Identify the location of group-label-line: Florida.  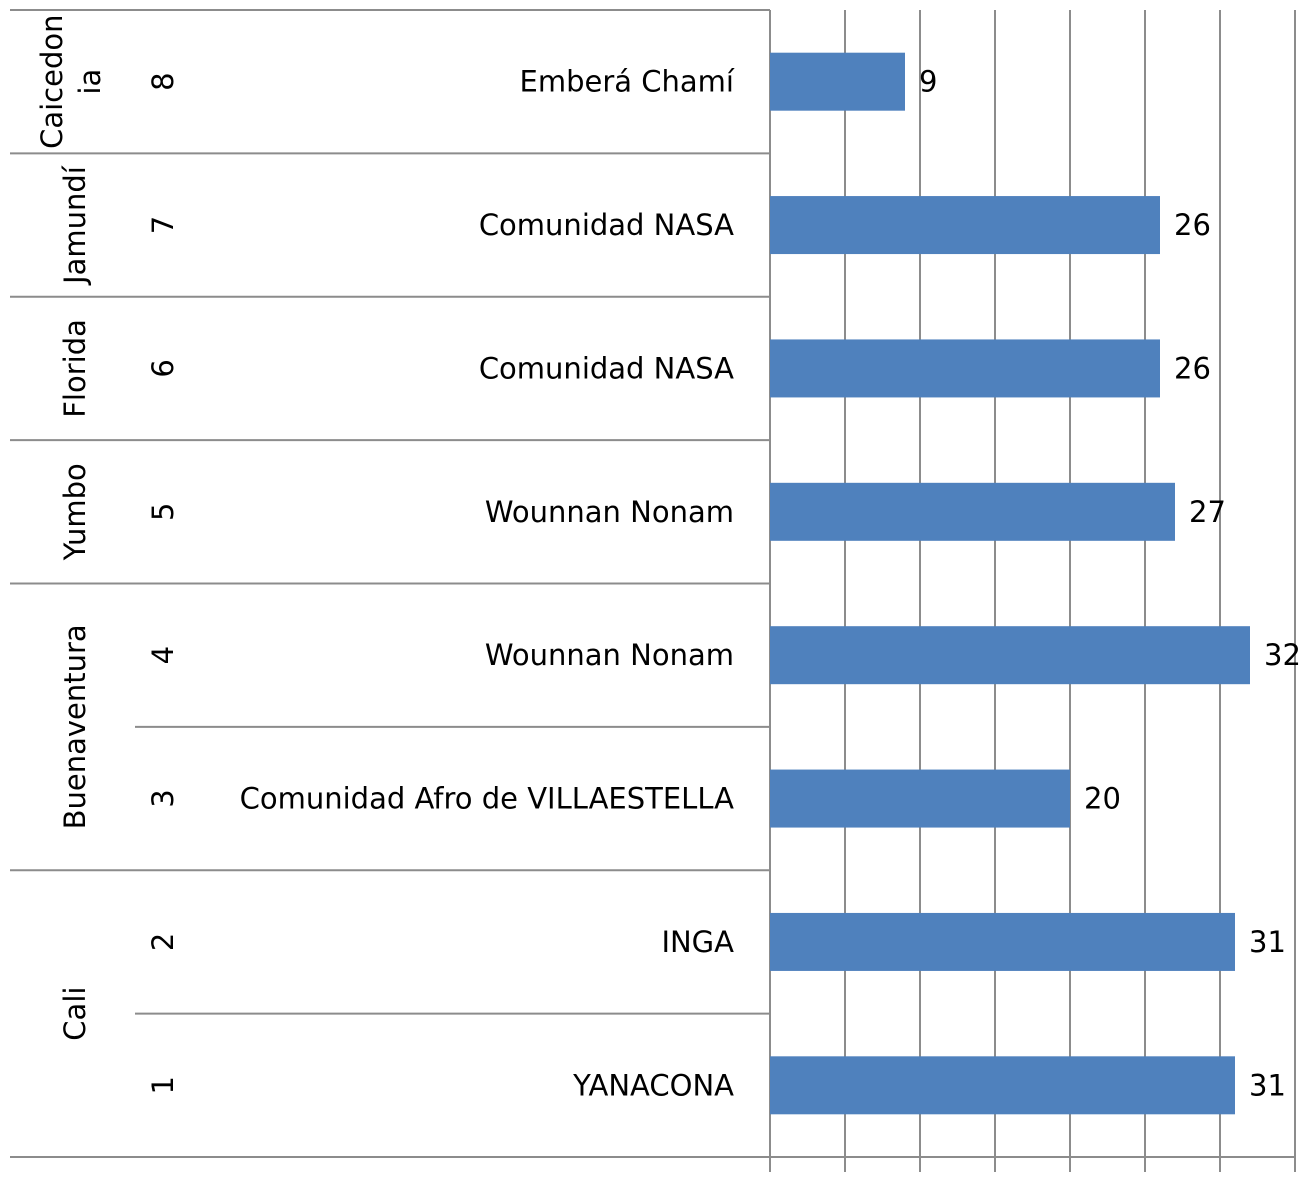
(75, 368).